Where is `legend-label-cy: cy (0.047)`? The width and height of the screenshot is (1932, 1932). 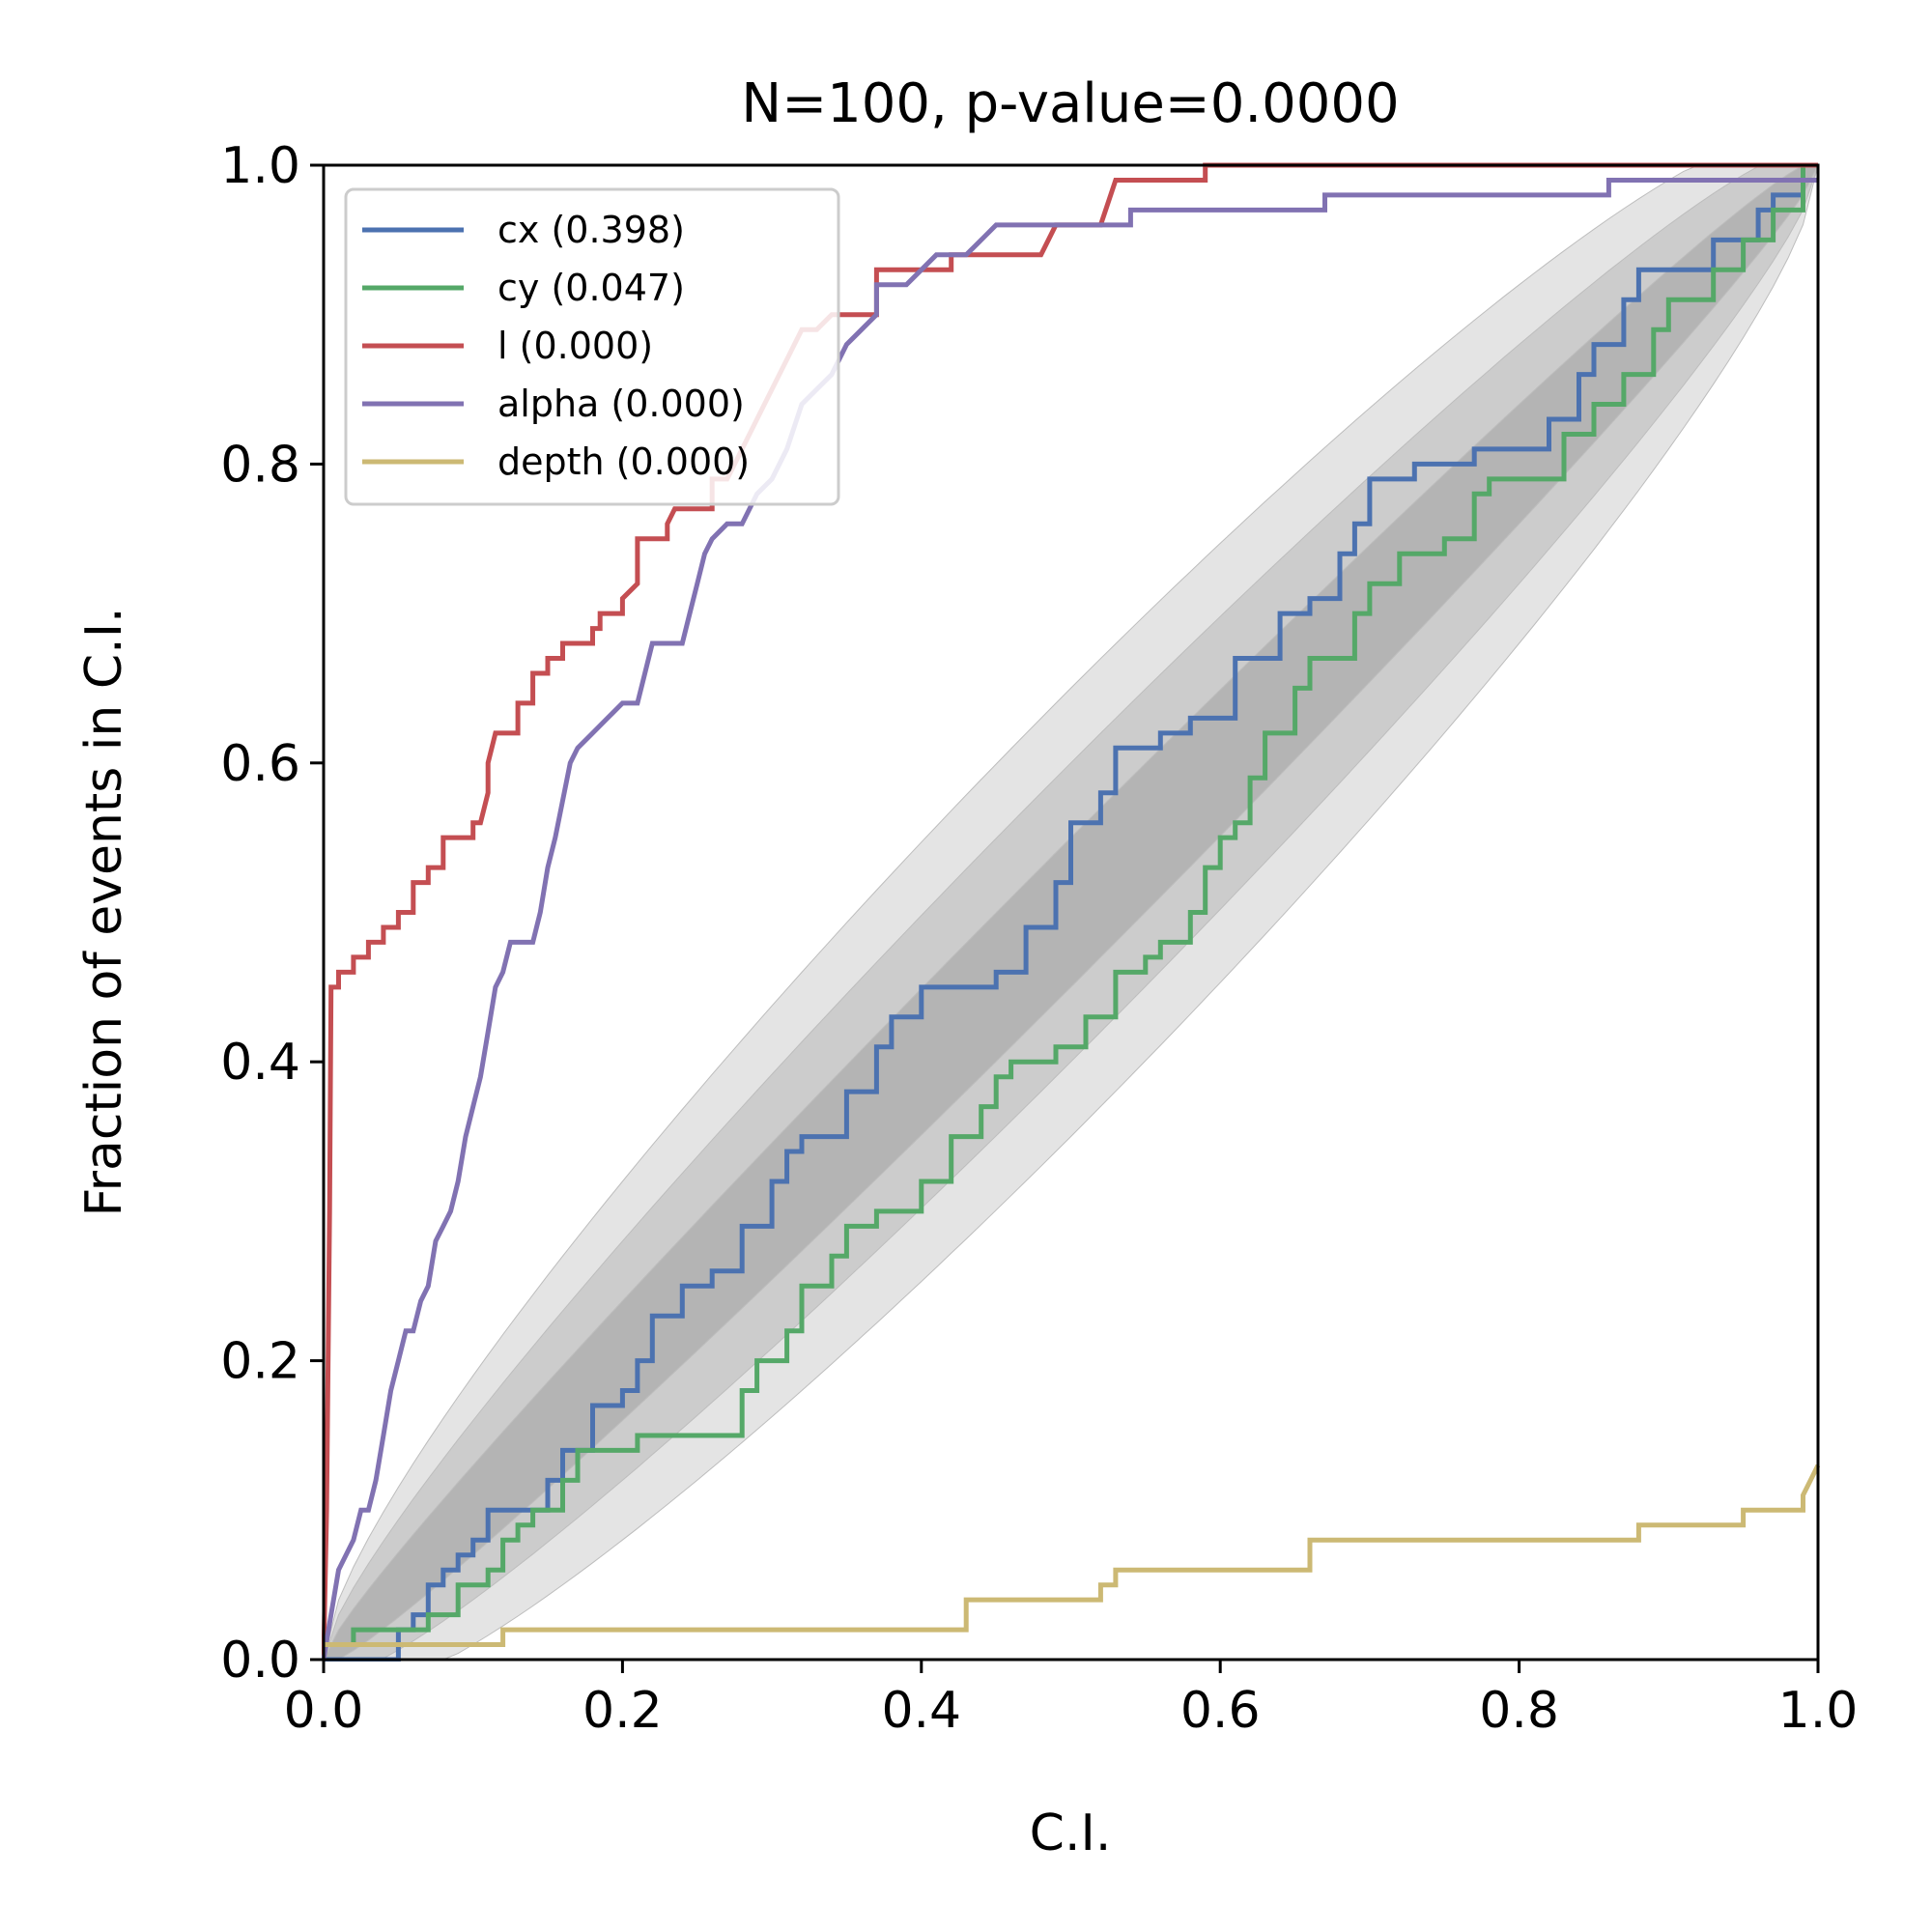 legend-label-cy: cy (0.047) is located at coordinates (591, 288).